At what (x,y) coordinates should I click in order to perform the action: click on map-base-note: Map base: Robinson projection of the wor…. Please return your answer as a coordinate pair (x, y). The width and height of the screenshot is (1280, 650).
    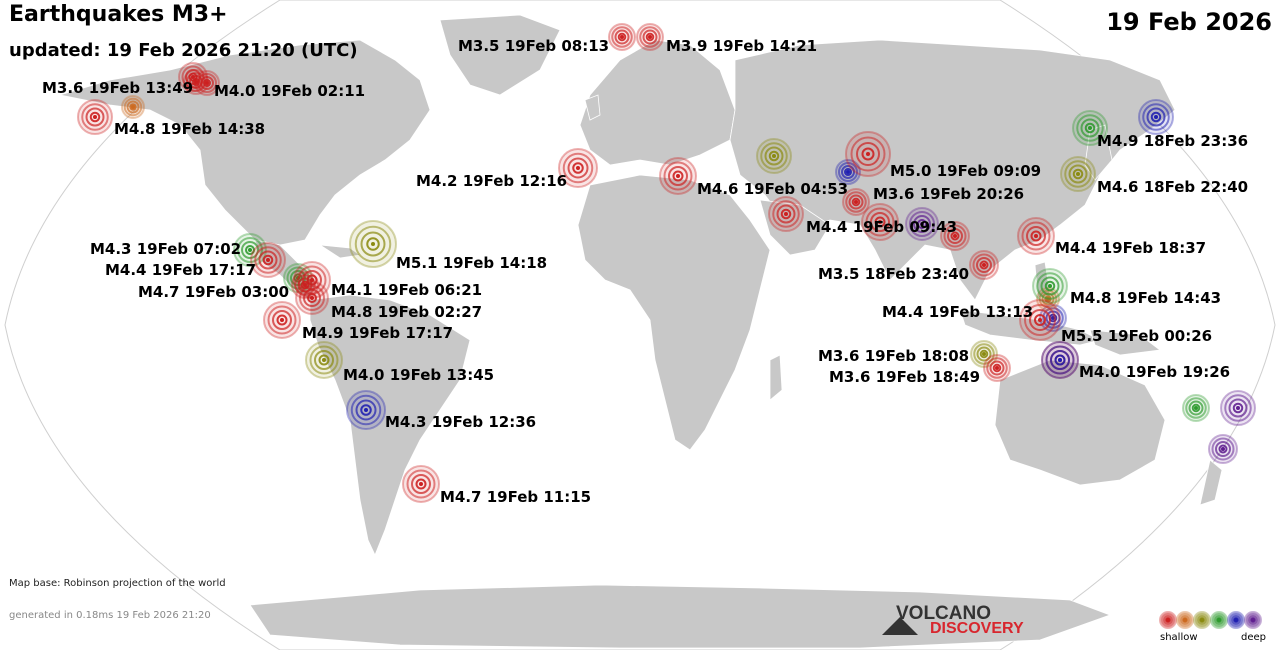
    Looking at the image, I should click on (117, 583).